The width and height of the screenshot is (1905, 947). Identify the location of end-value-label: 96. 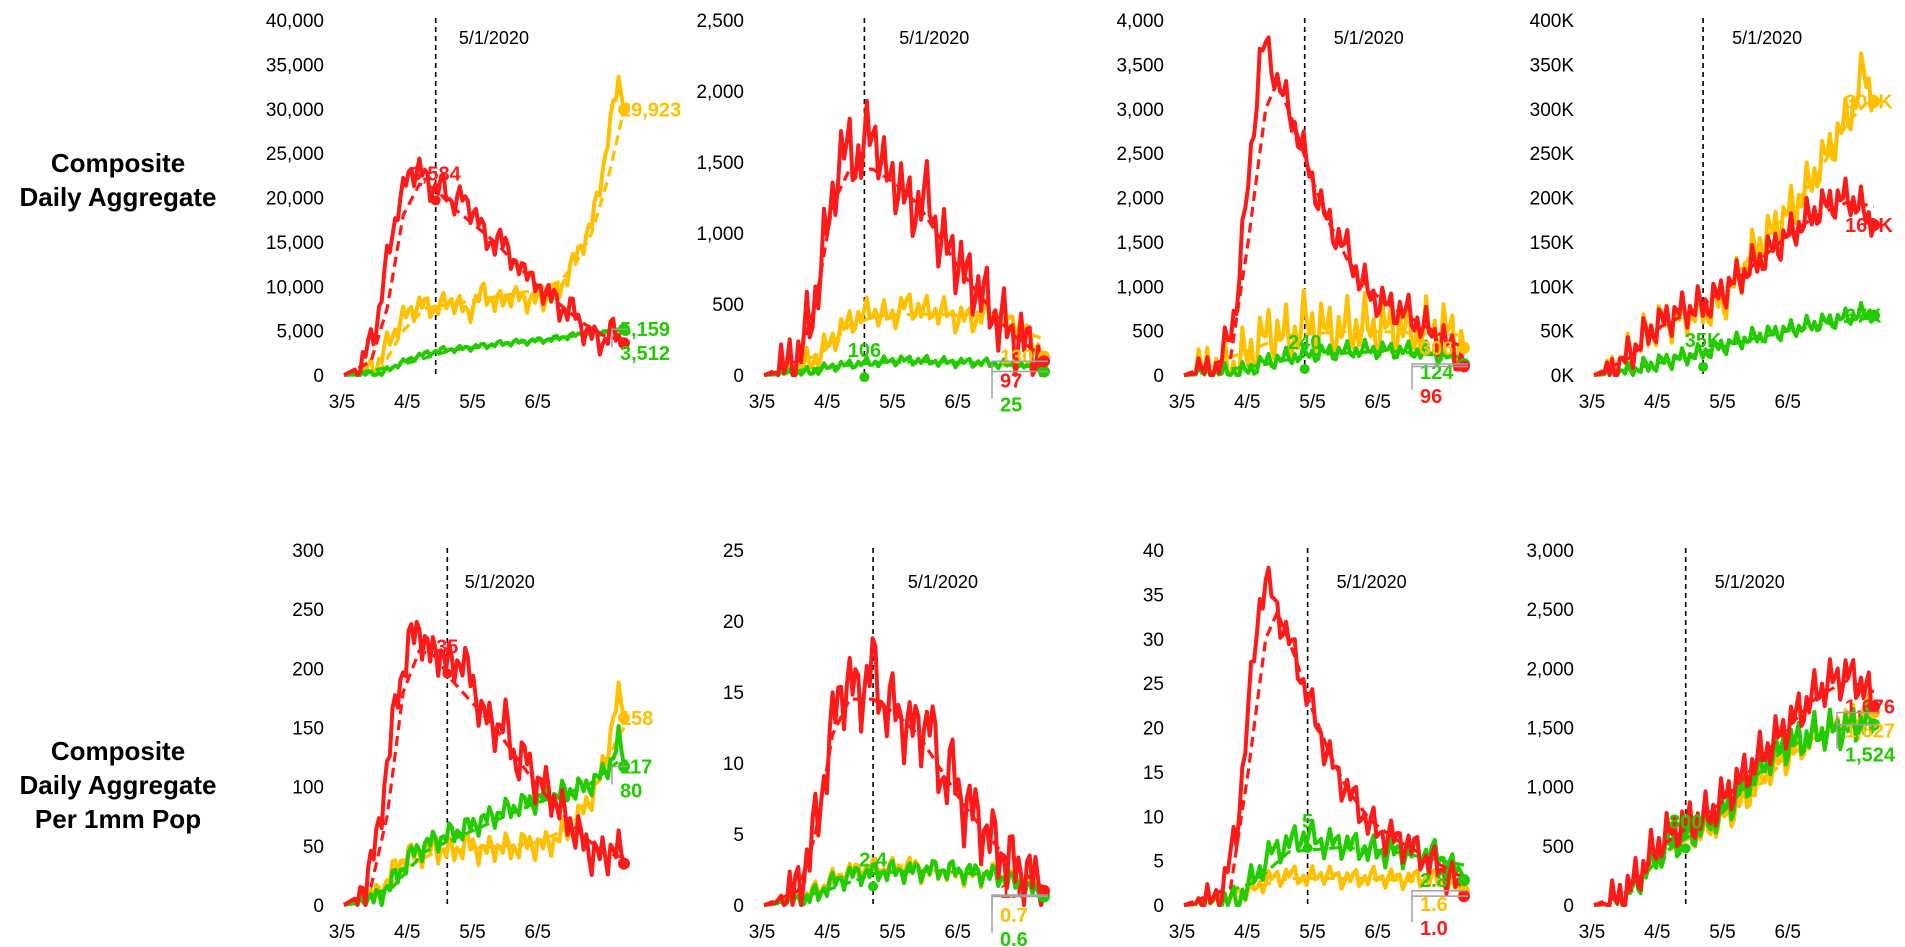
(1431, 397).